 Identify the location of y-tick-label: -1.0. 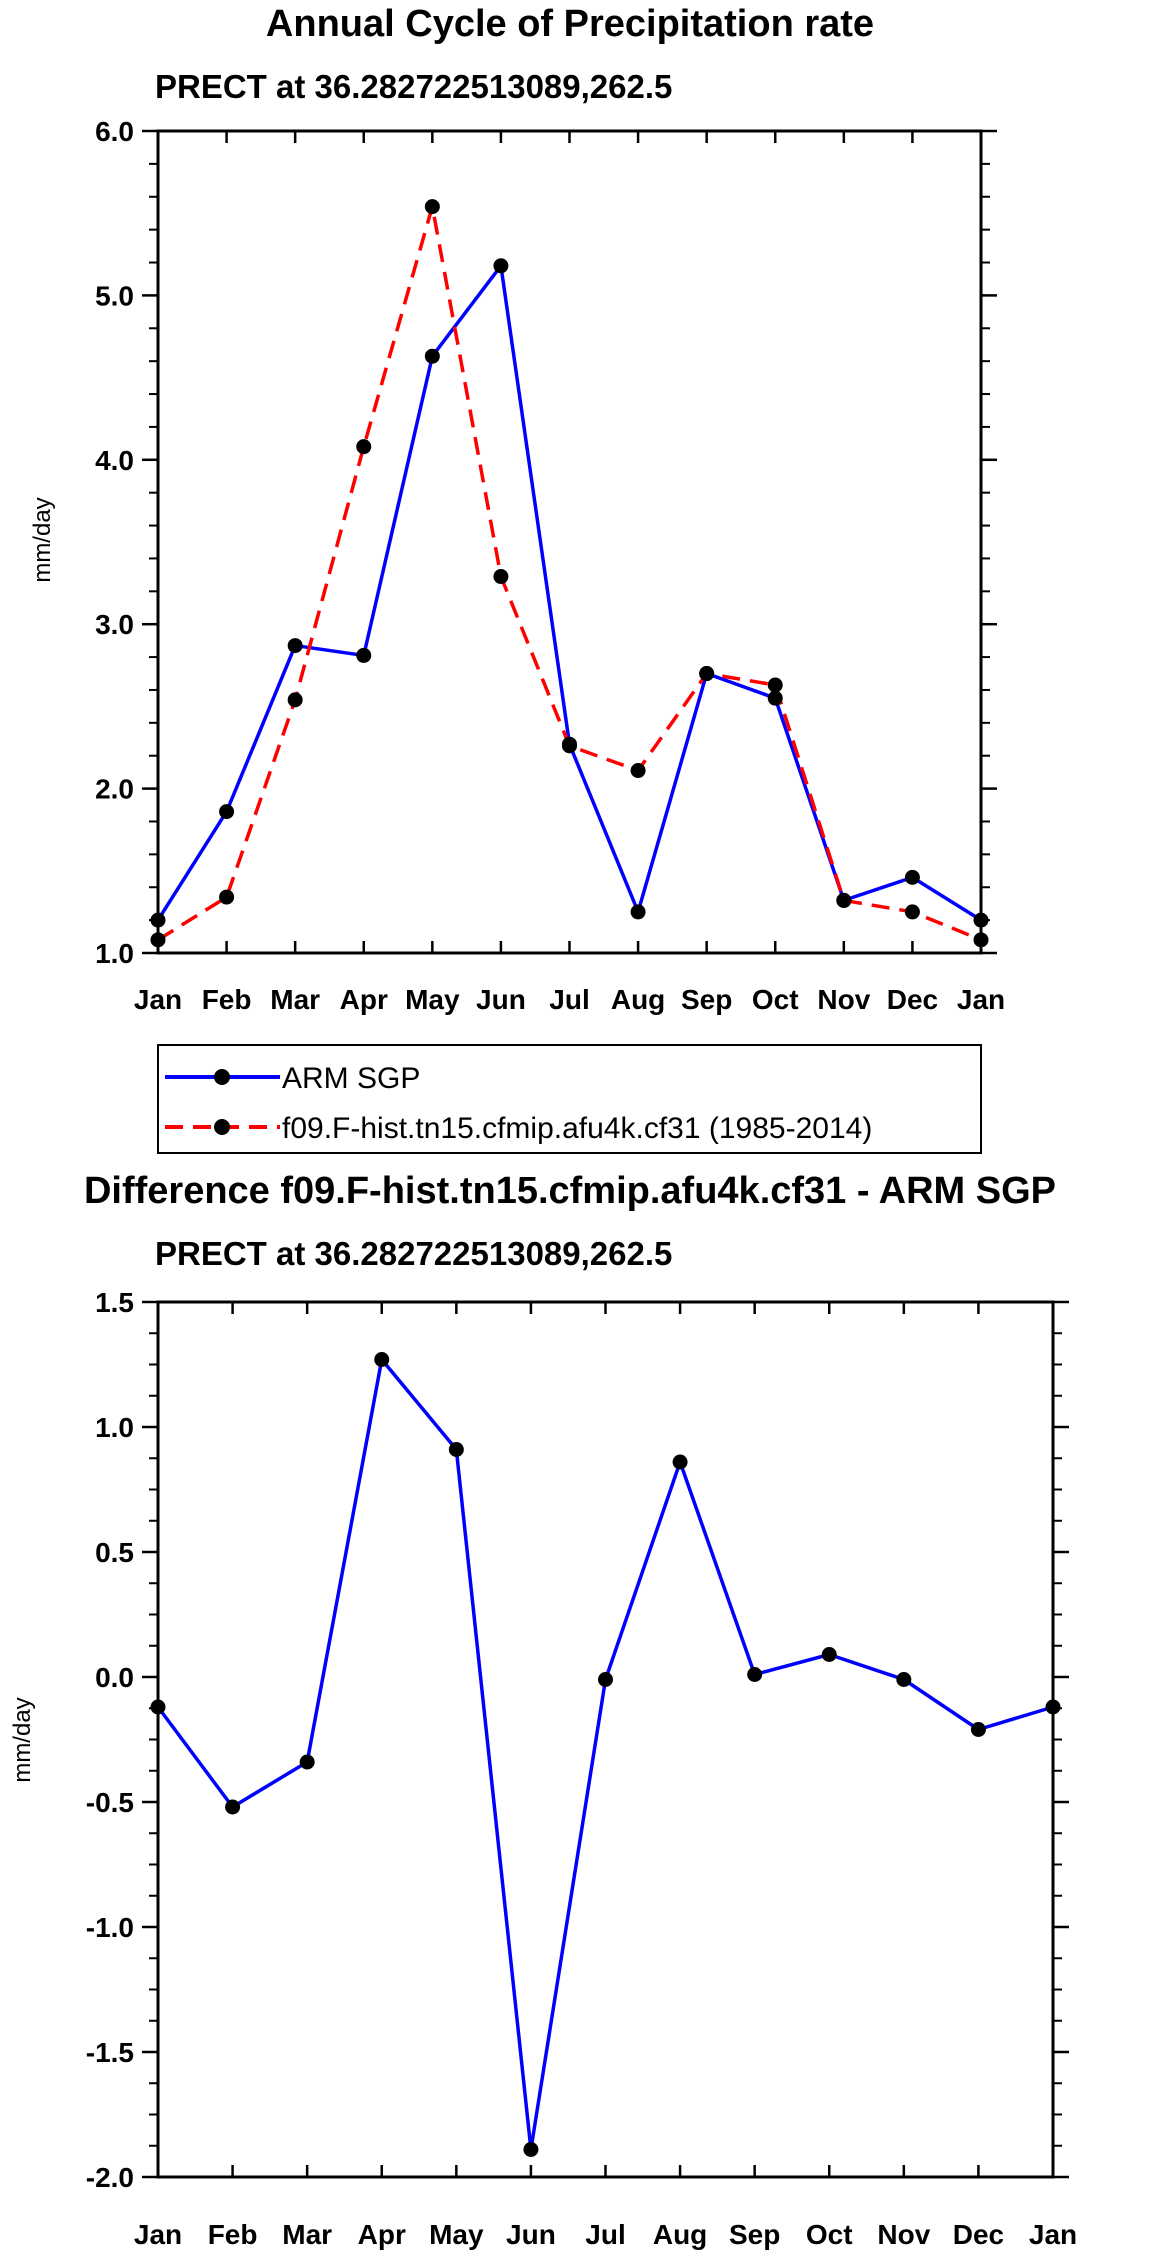
(110, 1927).